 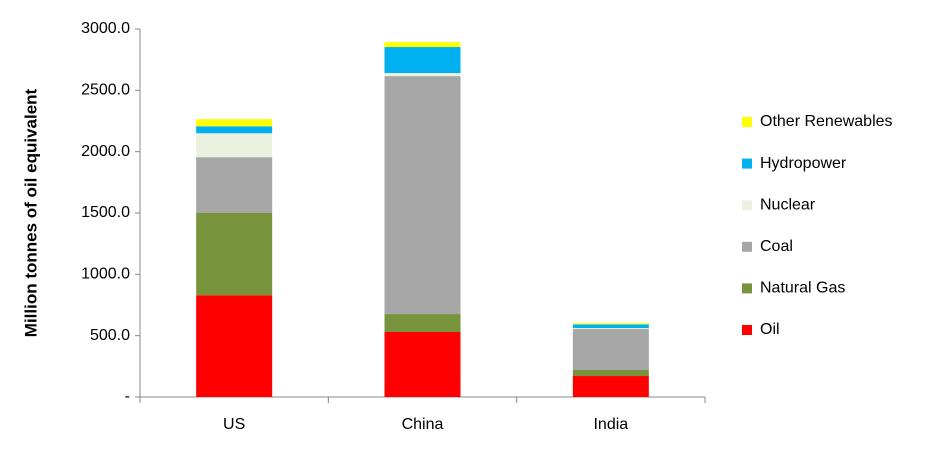 What do you see at coordinates (105, 90) in the screenshot?
I see `y-tick-label: 2500.0` at bounding box center [105, 90].